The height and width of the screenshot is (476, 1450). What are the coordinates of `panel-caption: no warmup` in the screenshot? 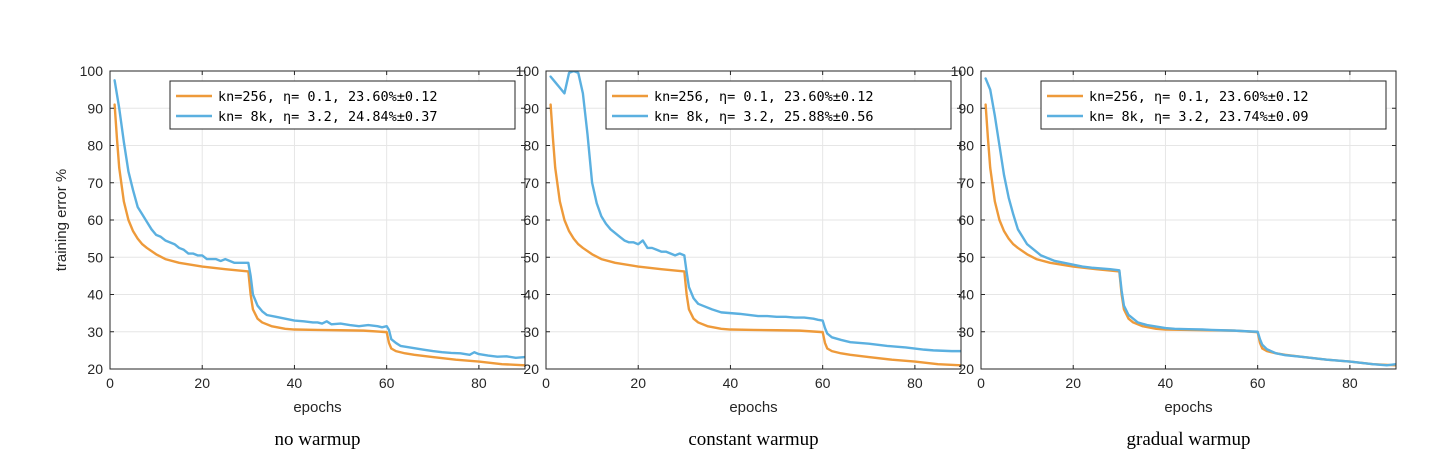 It's located at (317, 439).